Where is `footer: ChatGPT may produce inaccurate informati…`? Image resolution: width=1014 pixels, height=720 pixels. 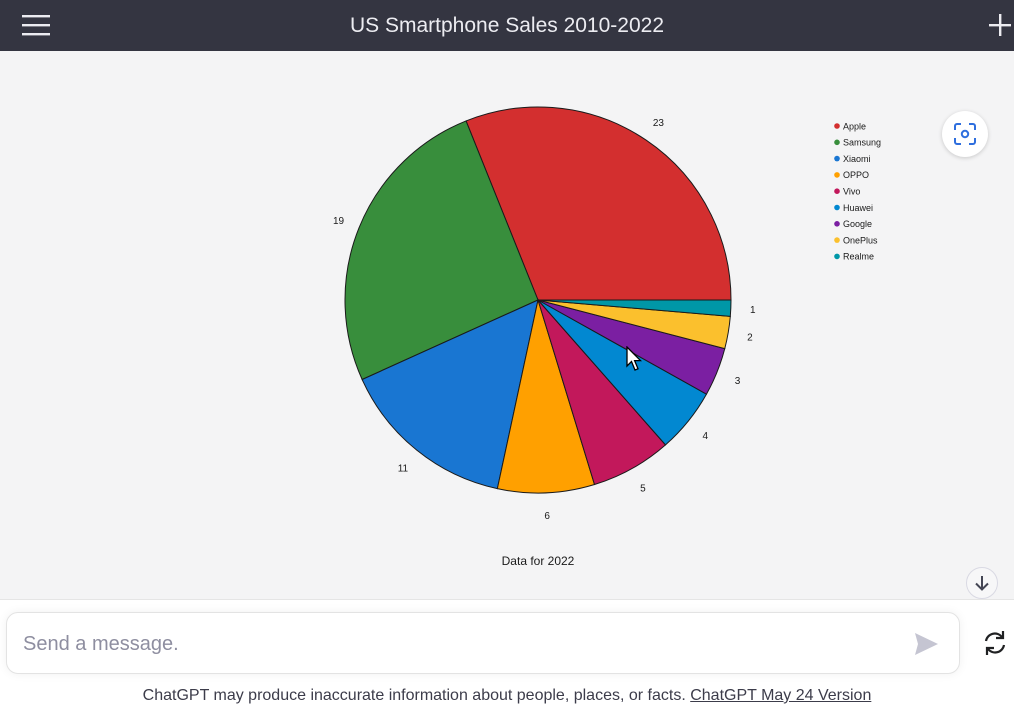
footer: ChatGPT may produce inaccurate informati… is located at coordinates (507, 698).